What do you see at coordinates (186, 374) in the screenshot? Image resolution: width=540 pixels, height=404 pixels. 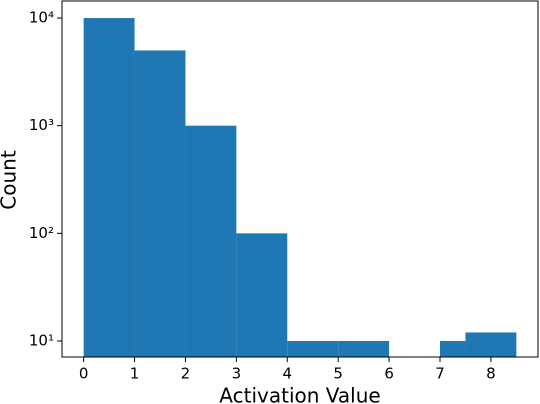 I see `x-tick-label: 2` at bounding box center [186, 374].